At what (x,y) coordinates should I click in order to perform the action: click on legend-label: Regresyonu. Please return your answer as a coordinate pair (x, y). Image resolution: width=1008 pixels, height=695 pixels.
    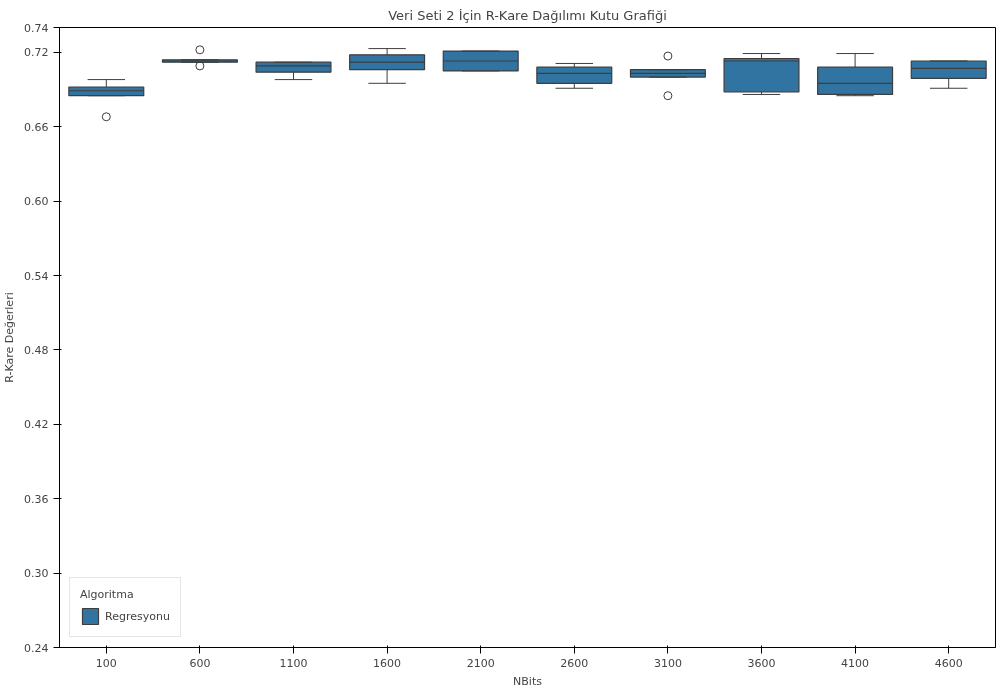
    Looking at the image, I should click on (137, 616).